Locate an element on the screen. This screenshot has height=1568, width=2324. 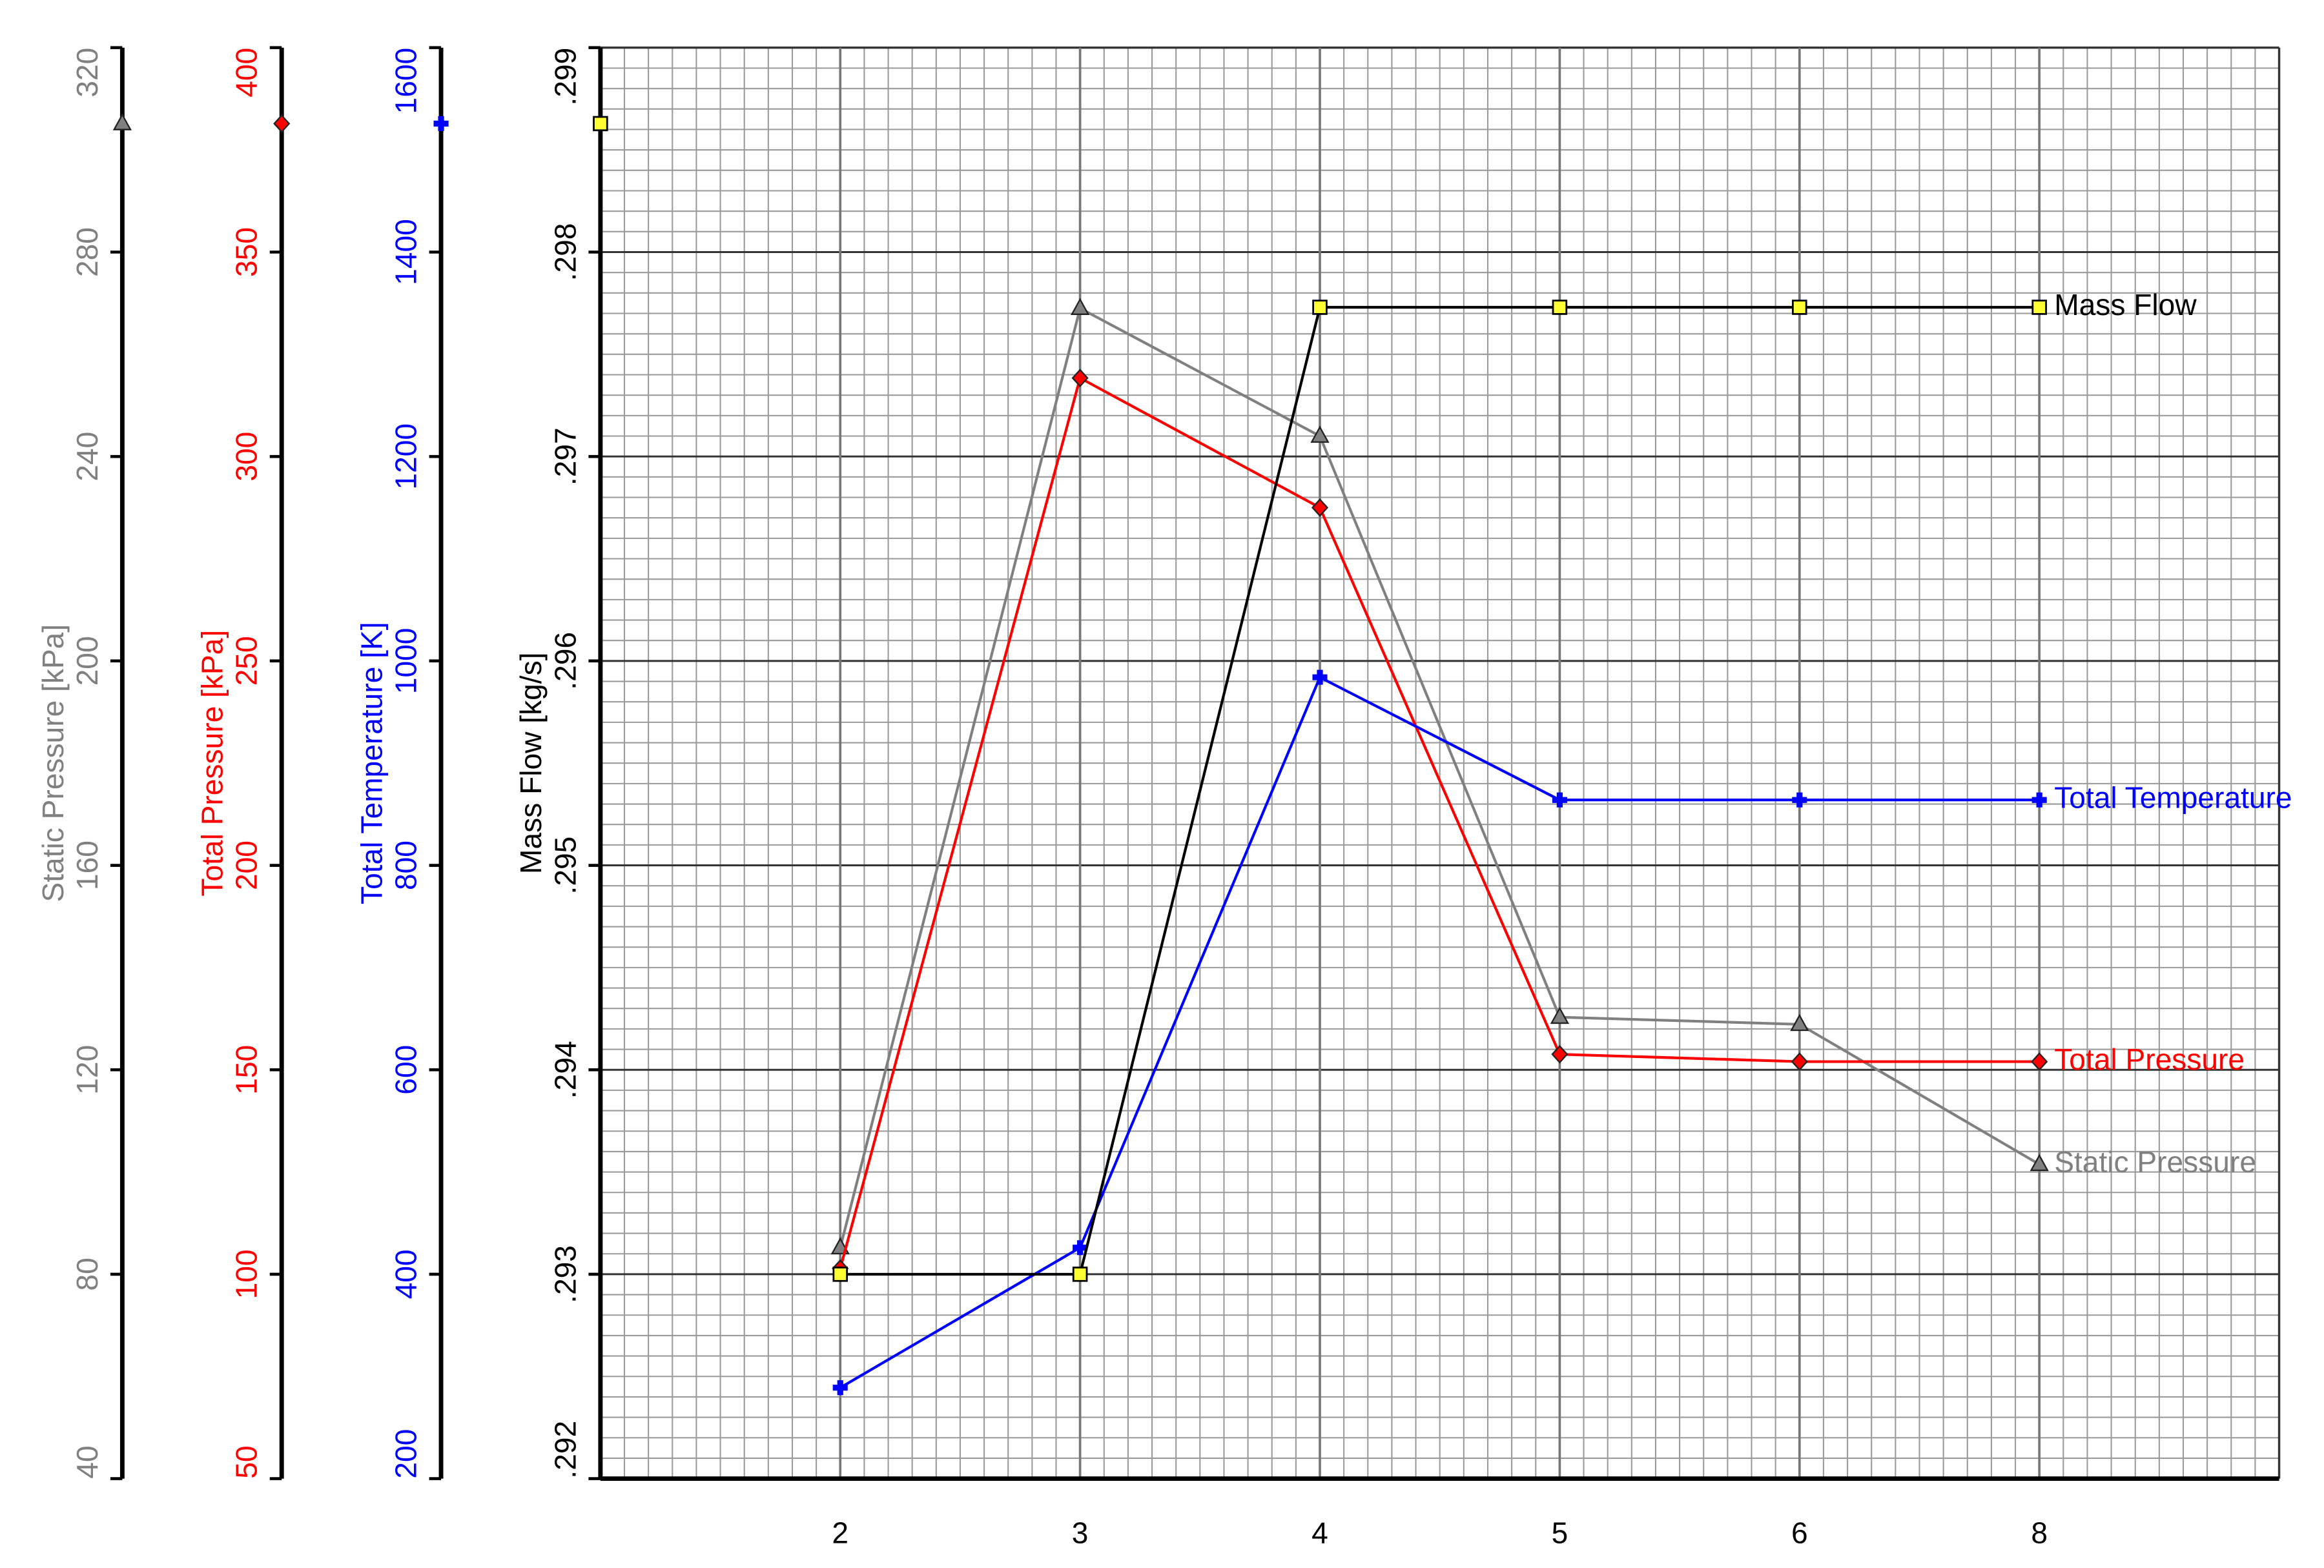
y-tick-label: 600 is located at coordinates (405, 1070).